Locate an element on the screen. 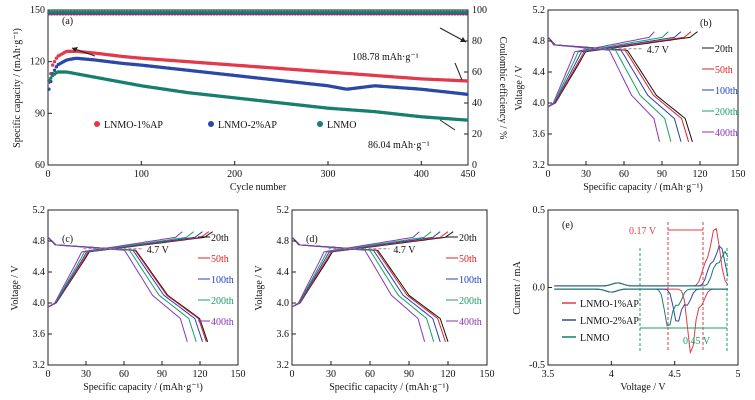  discharge-curve-400th is located at coordinates (358, 289).